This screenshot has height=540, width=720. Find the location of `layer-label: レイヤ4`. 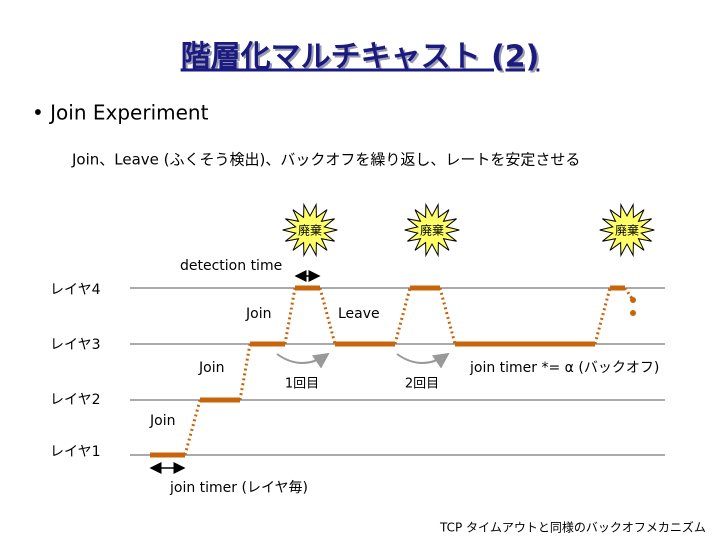

layer-label: レイヤ4 is located at coordinates (75, 290).